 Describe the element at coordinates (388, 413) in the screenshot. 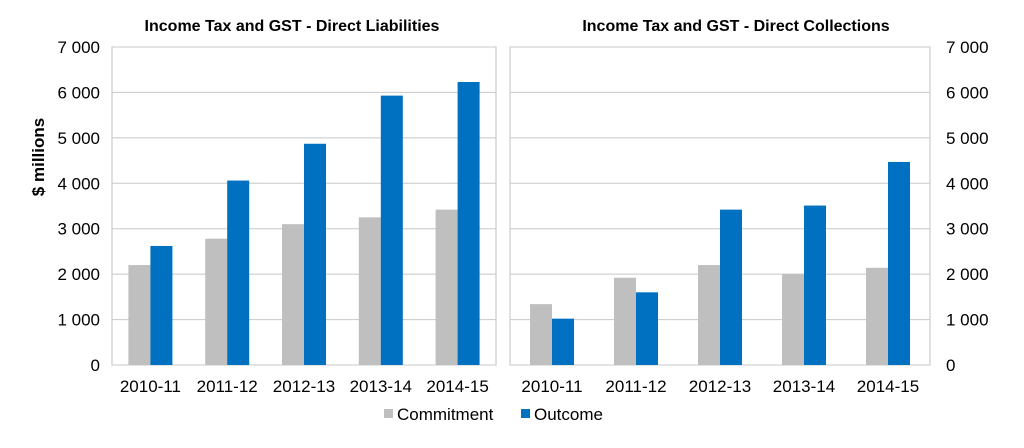

I see `legend-swatch-commitment` at that location.